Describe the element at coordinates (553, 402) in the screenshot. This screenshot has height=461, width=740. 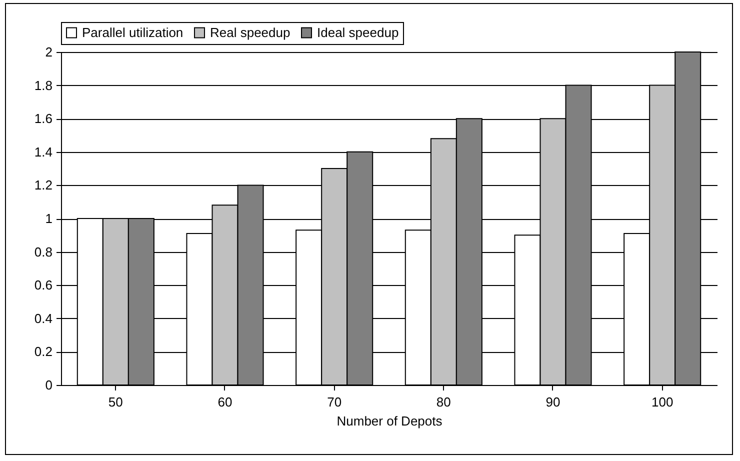
I see `x-tick-label: 90` at that location.